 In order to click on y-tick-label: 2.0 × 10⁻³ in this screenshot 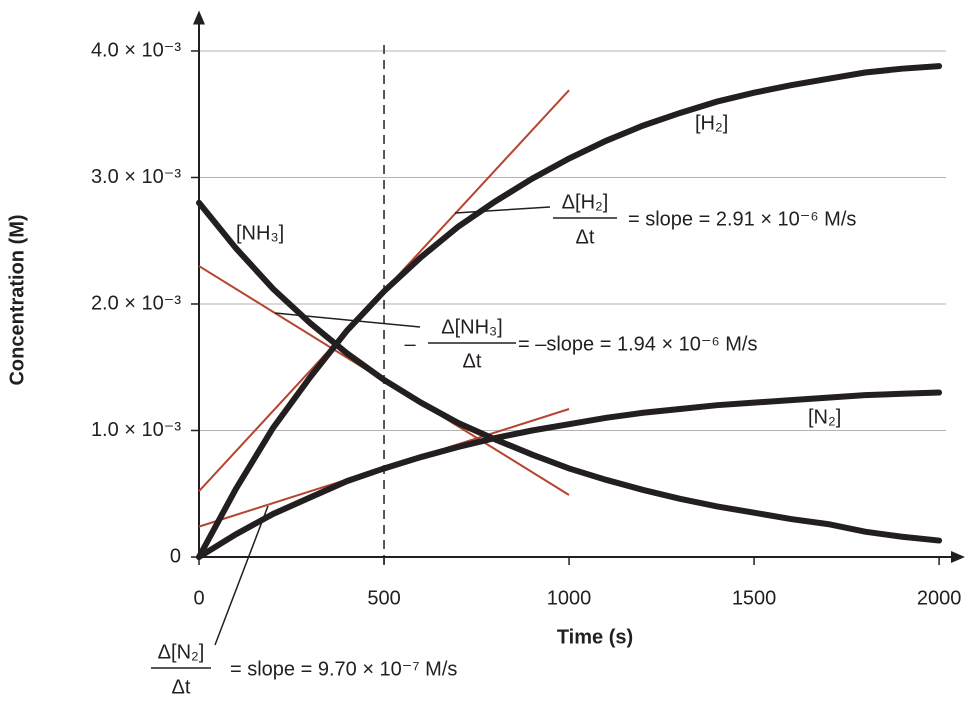, I will do `click(136, 303)`.